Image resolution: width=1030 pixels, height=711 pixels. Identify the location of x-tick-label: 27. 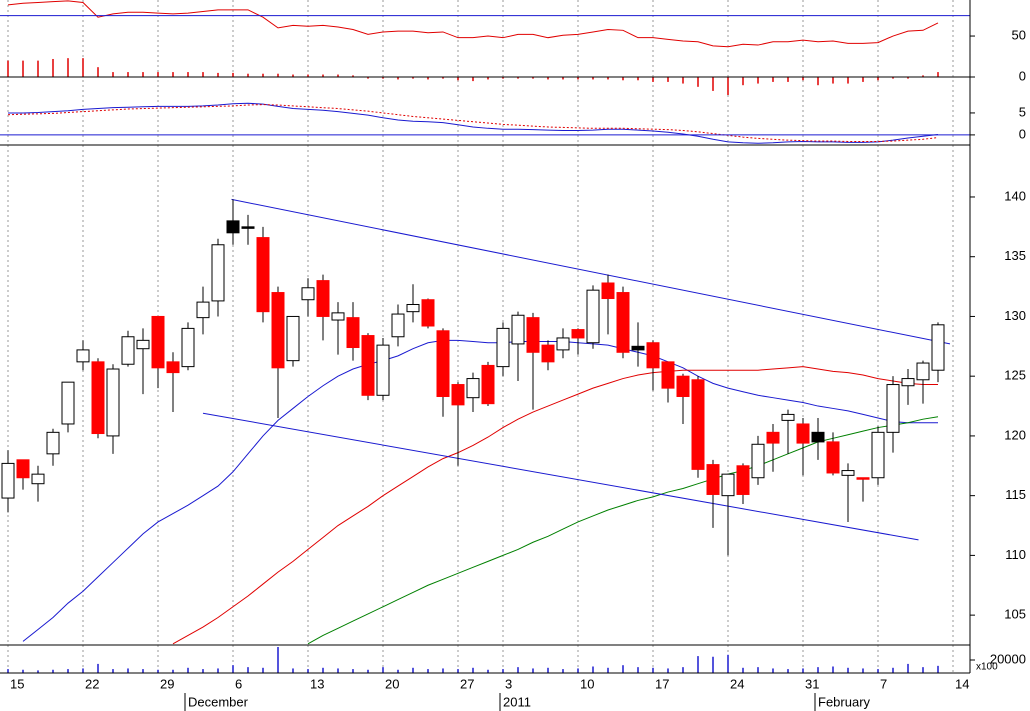
(467, 683).